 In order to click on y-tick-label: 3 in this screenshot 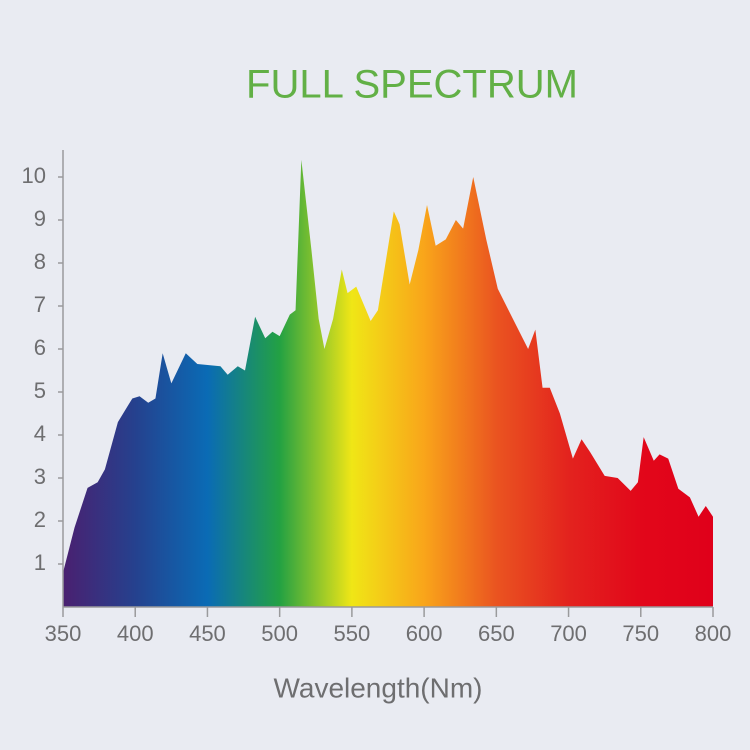, I will do `click(40, 476)`.